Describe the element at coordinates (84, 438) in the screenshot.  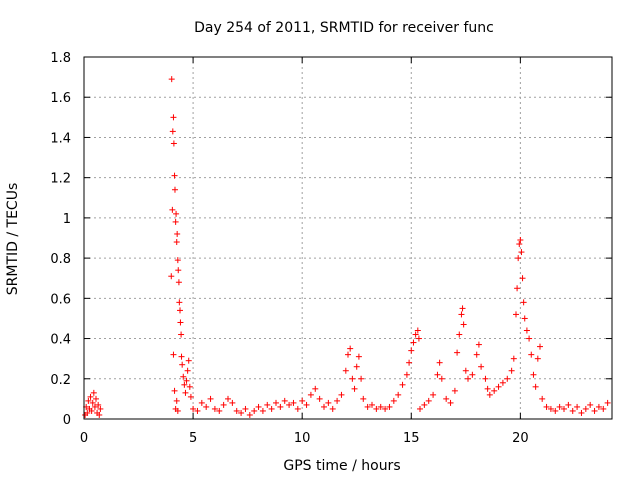
I see `x-tick-label: 0` at that location.